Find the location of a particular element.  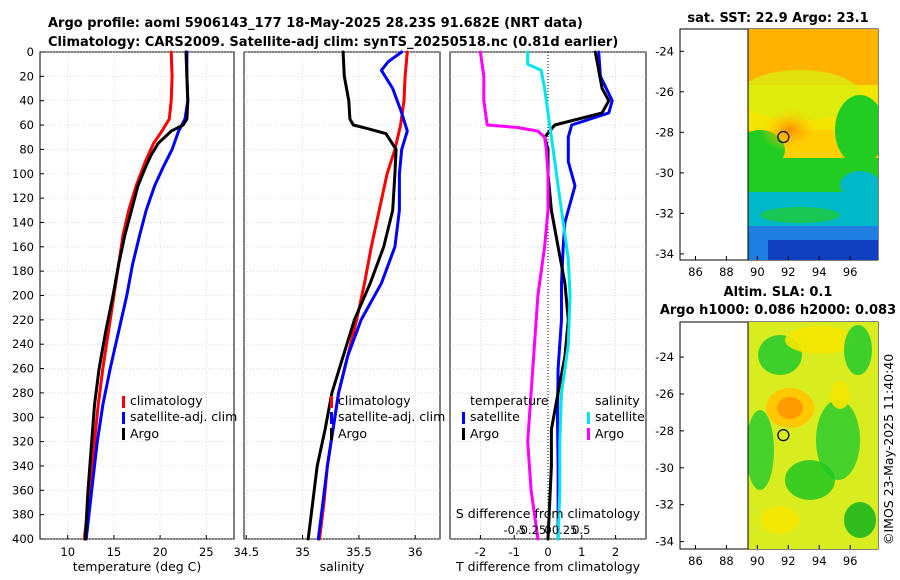

sla-argo-location-marker is located at coordinates (783, 435).